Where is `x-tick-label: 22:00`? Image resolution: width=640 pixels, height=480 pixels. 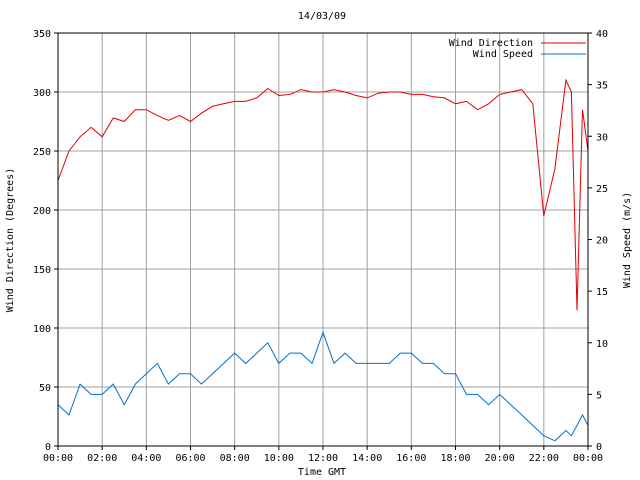 x-tick-label: 22:00 is located at coordinates (544, 458).